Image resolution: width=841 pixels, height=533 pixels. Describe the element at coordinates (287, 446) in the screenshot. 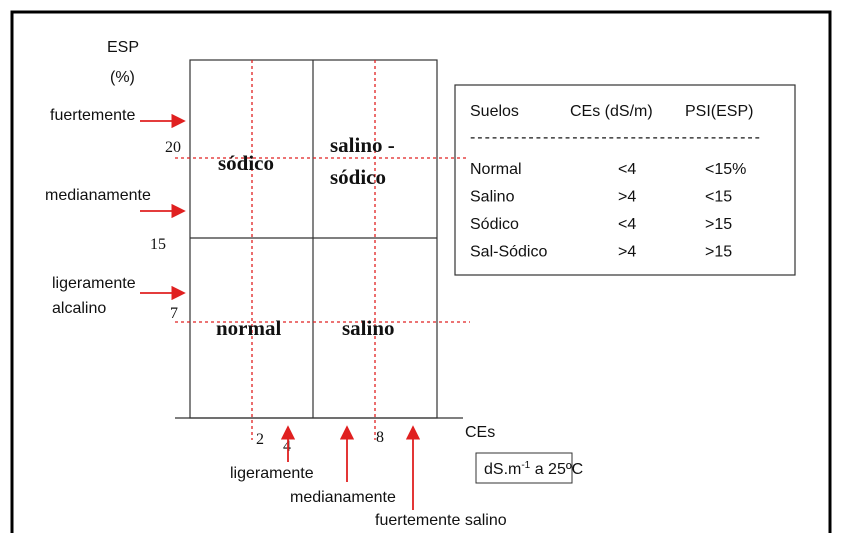

I see `x-tick: 4` at that location.